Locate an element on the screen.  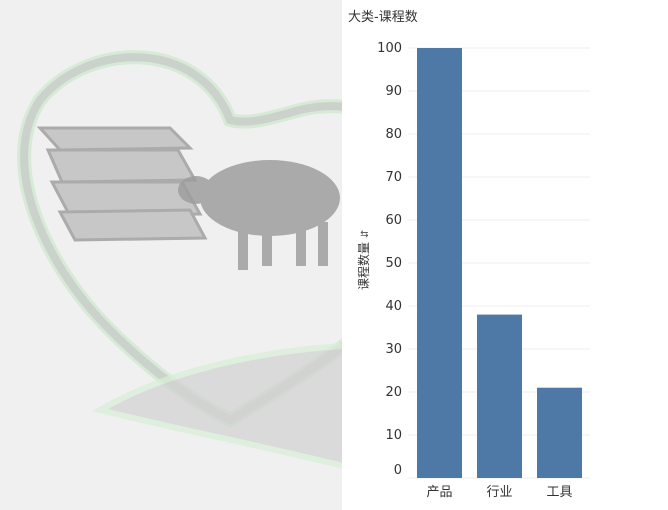
y-tick-label: 30 is located at coordinates (393, 349).